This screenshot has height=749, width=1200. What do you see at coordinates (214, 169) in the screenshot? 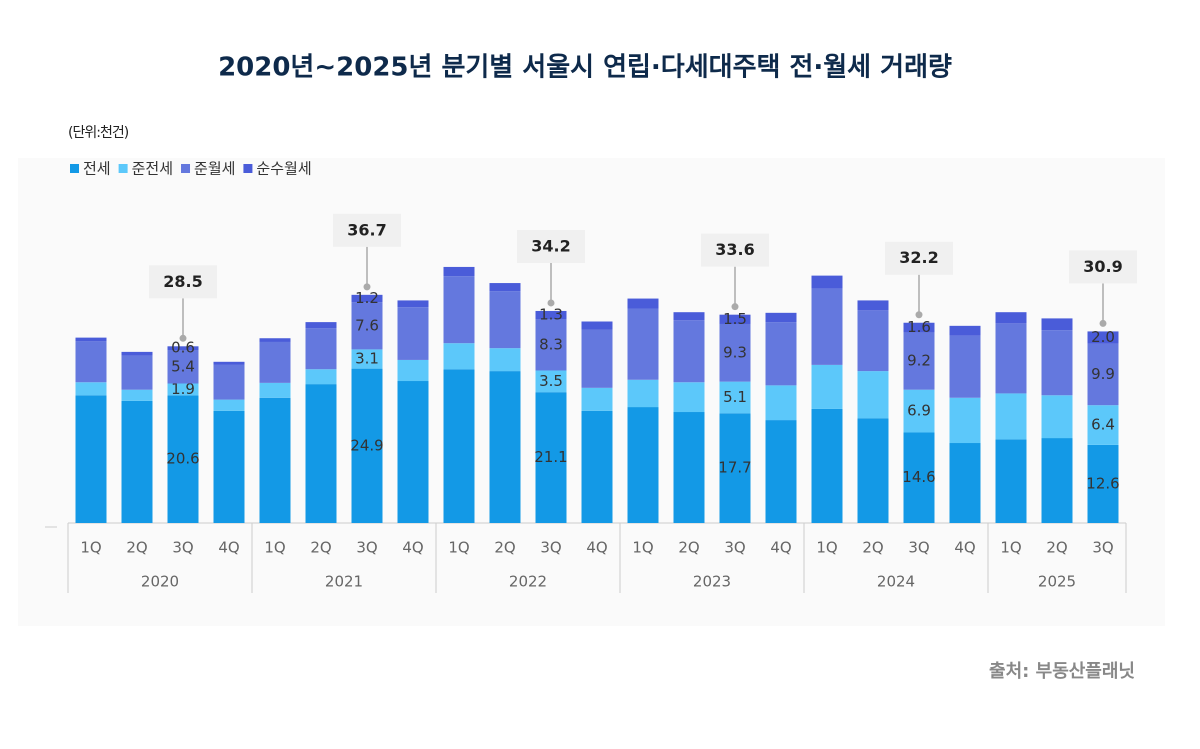
I see `legend-label: 준월세` at bounding box center [214, 169].